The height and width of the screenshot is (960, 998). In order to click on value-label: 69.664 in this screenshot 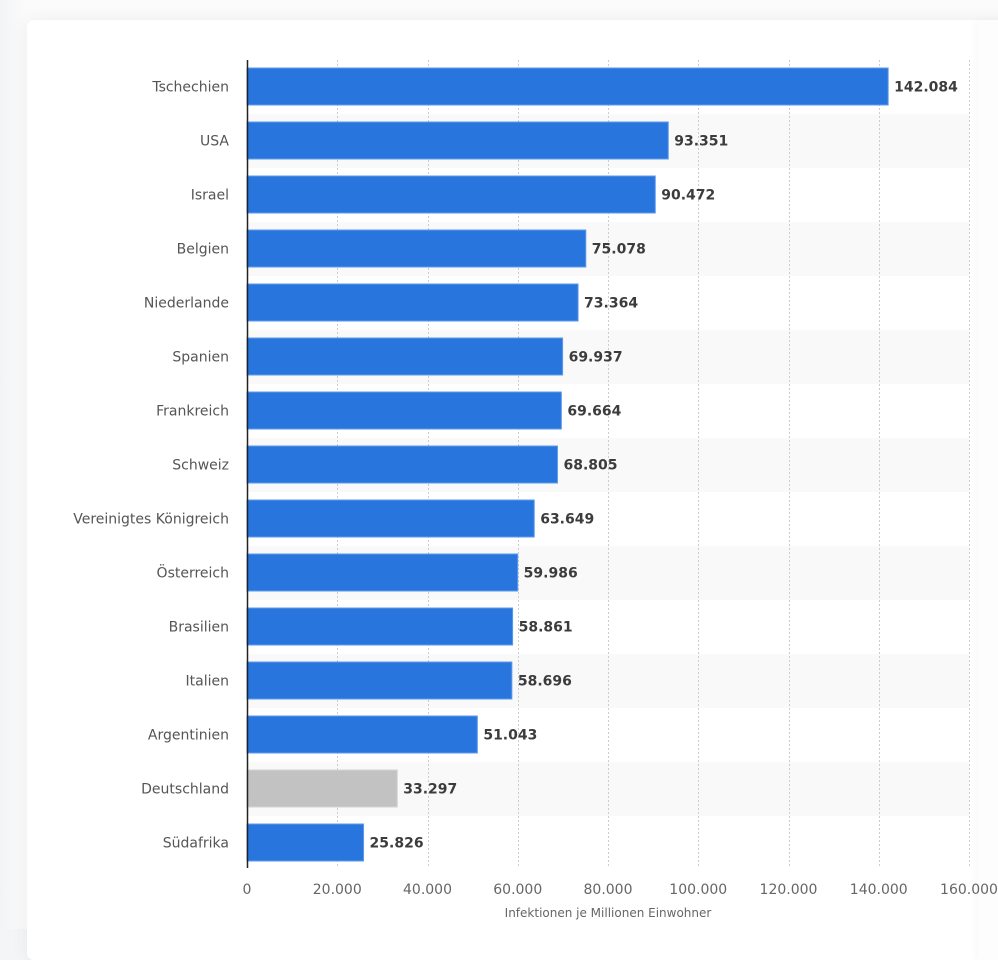, I will do `click(594, 412)`.